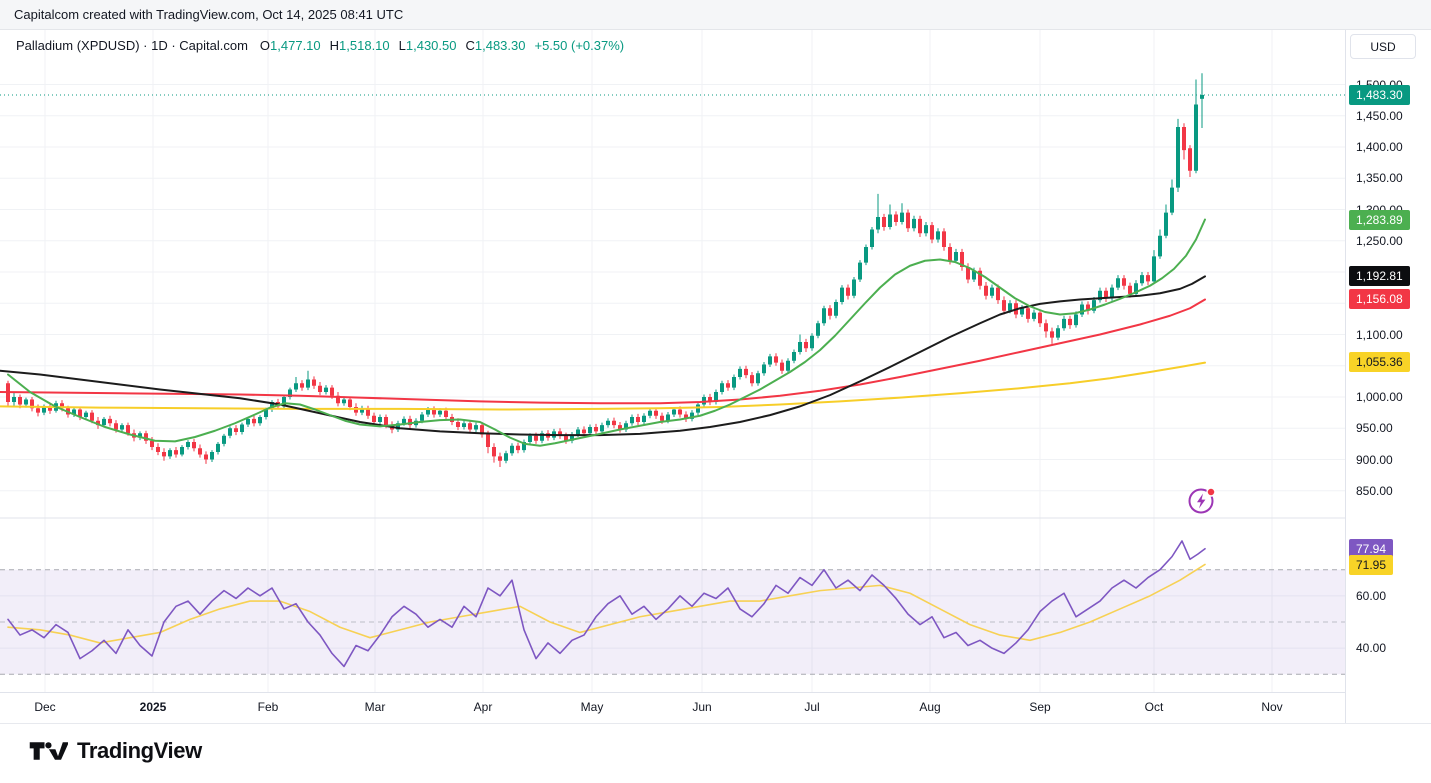 Image resolution: width=1431 pixels, height=783 pixels. Describe the element at coordinates (45, 707) in the screenshot. I see `time-axis-label: Dec` at that location.